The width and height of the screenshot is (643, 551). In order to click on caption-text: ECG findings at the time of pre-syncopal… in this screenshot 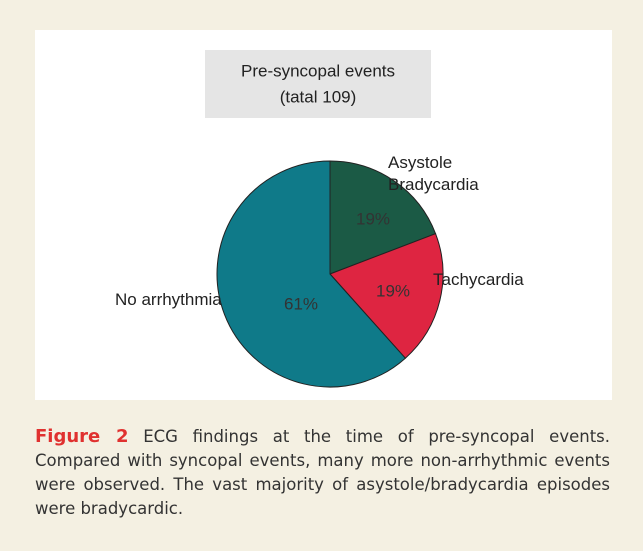, I will do `click(322, 472)`.